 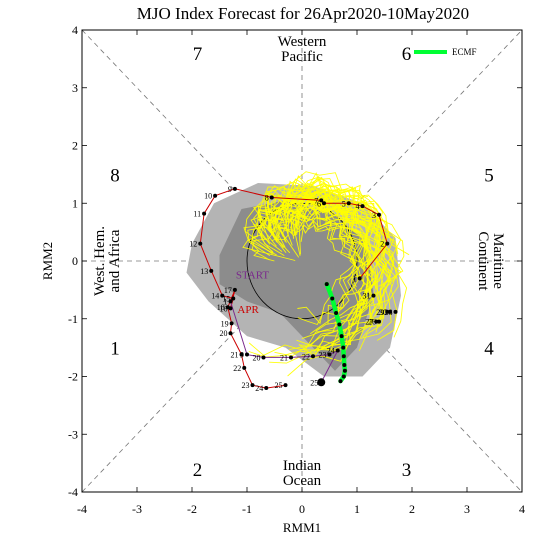 What do you see at coordinates (247, 509) in the screenshot?
I see `x-tick-label: -1` at bounding box center [247, 509].